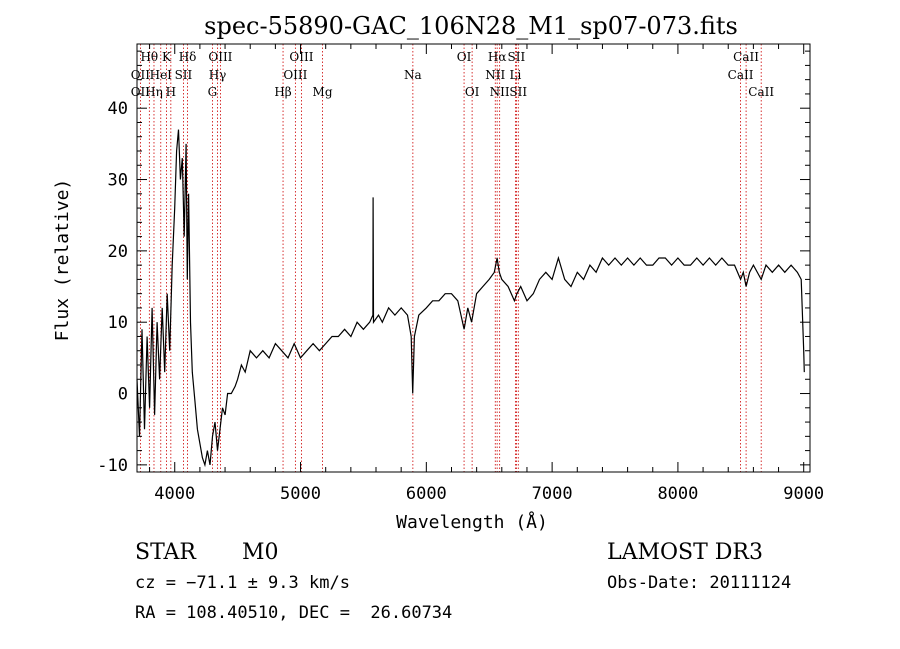 The height and width of the screenshot is (649, 900). Describe the element at coordinates (260, 552) in the screenshot. I see `object-subclass: M0` at that location.